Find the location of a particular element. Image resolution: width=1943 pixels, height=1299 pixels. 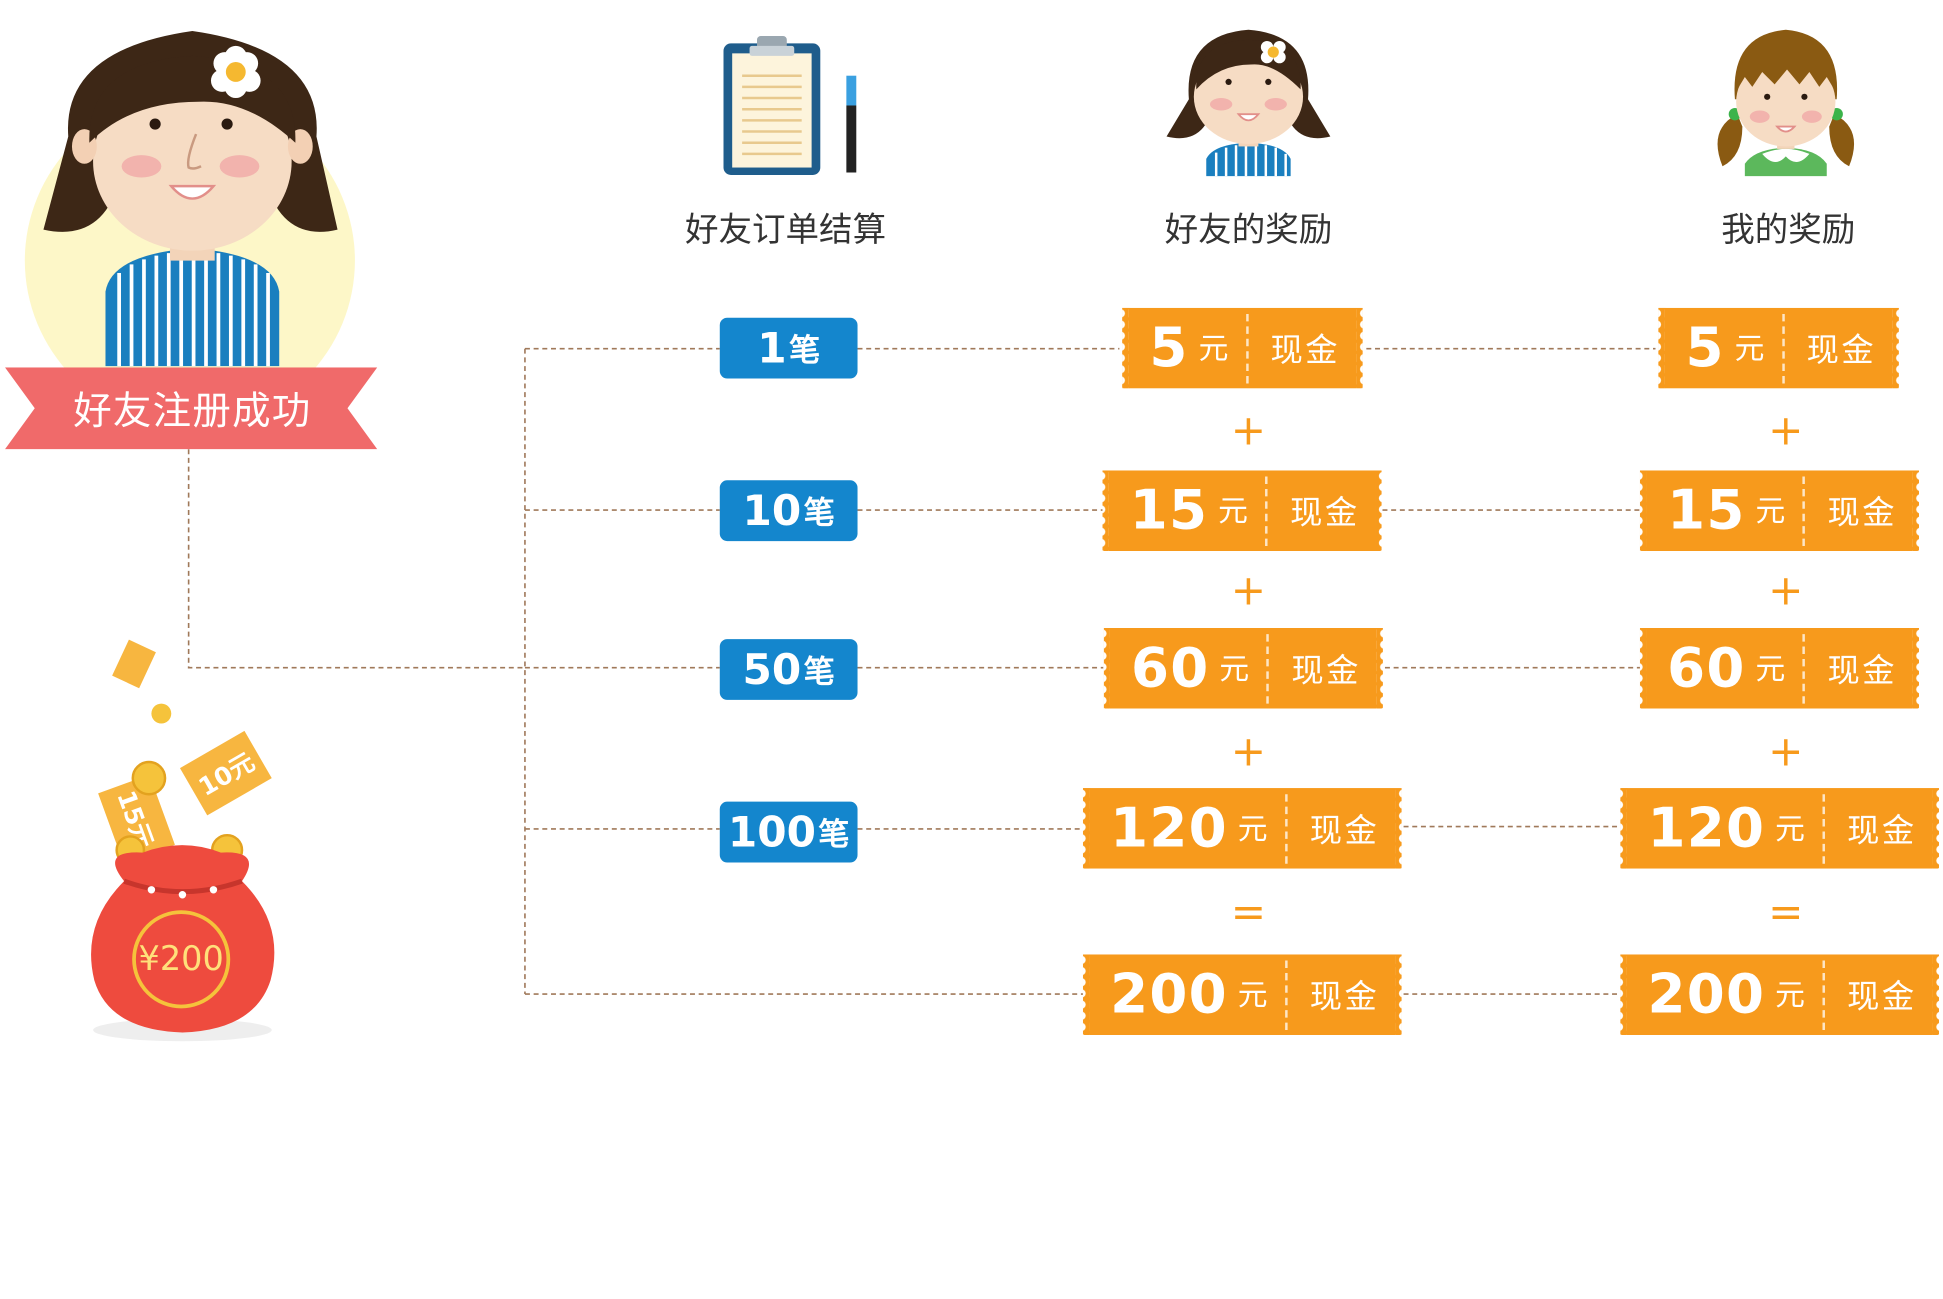

banner-connector is located at coordinates (356, 559).